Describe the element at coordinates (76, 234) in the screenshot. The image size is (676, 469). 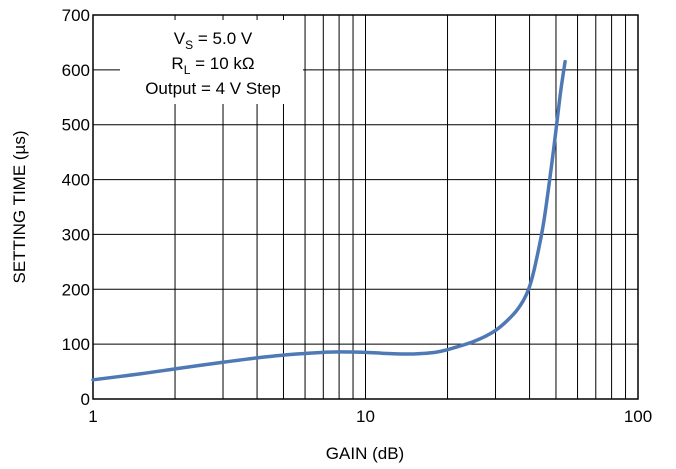
I see `y-tick-label: 300` at that location.